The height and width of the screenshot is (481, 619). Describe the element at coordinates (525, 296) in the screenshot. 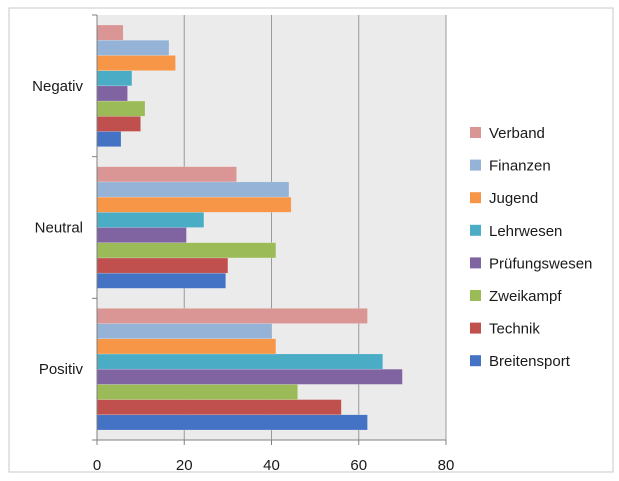

I see `legend-label-zweikampf: Zweikampf` at that location.